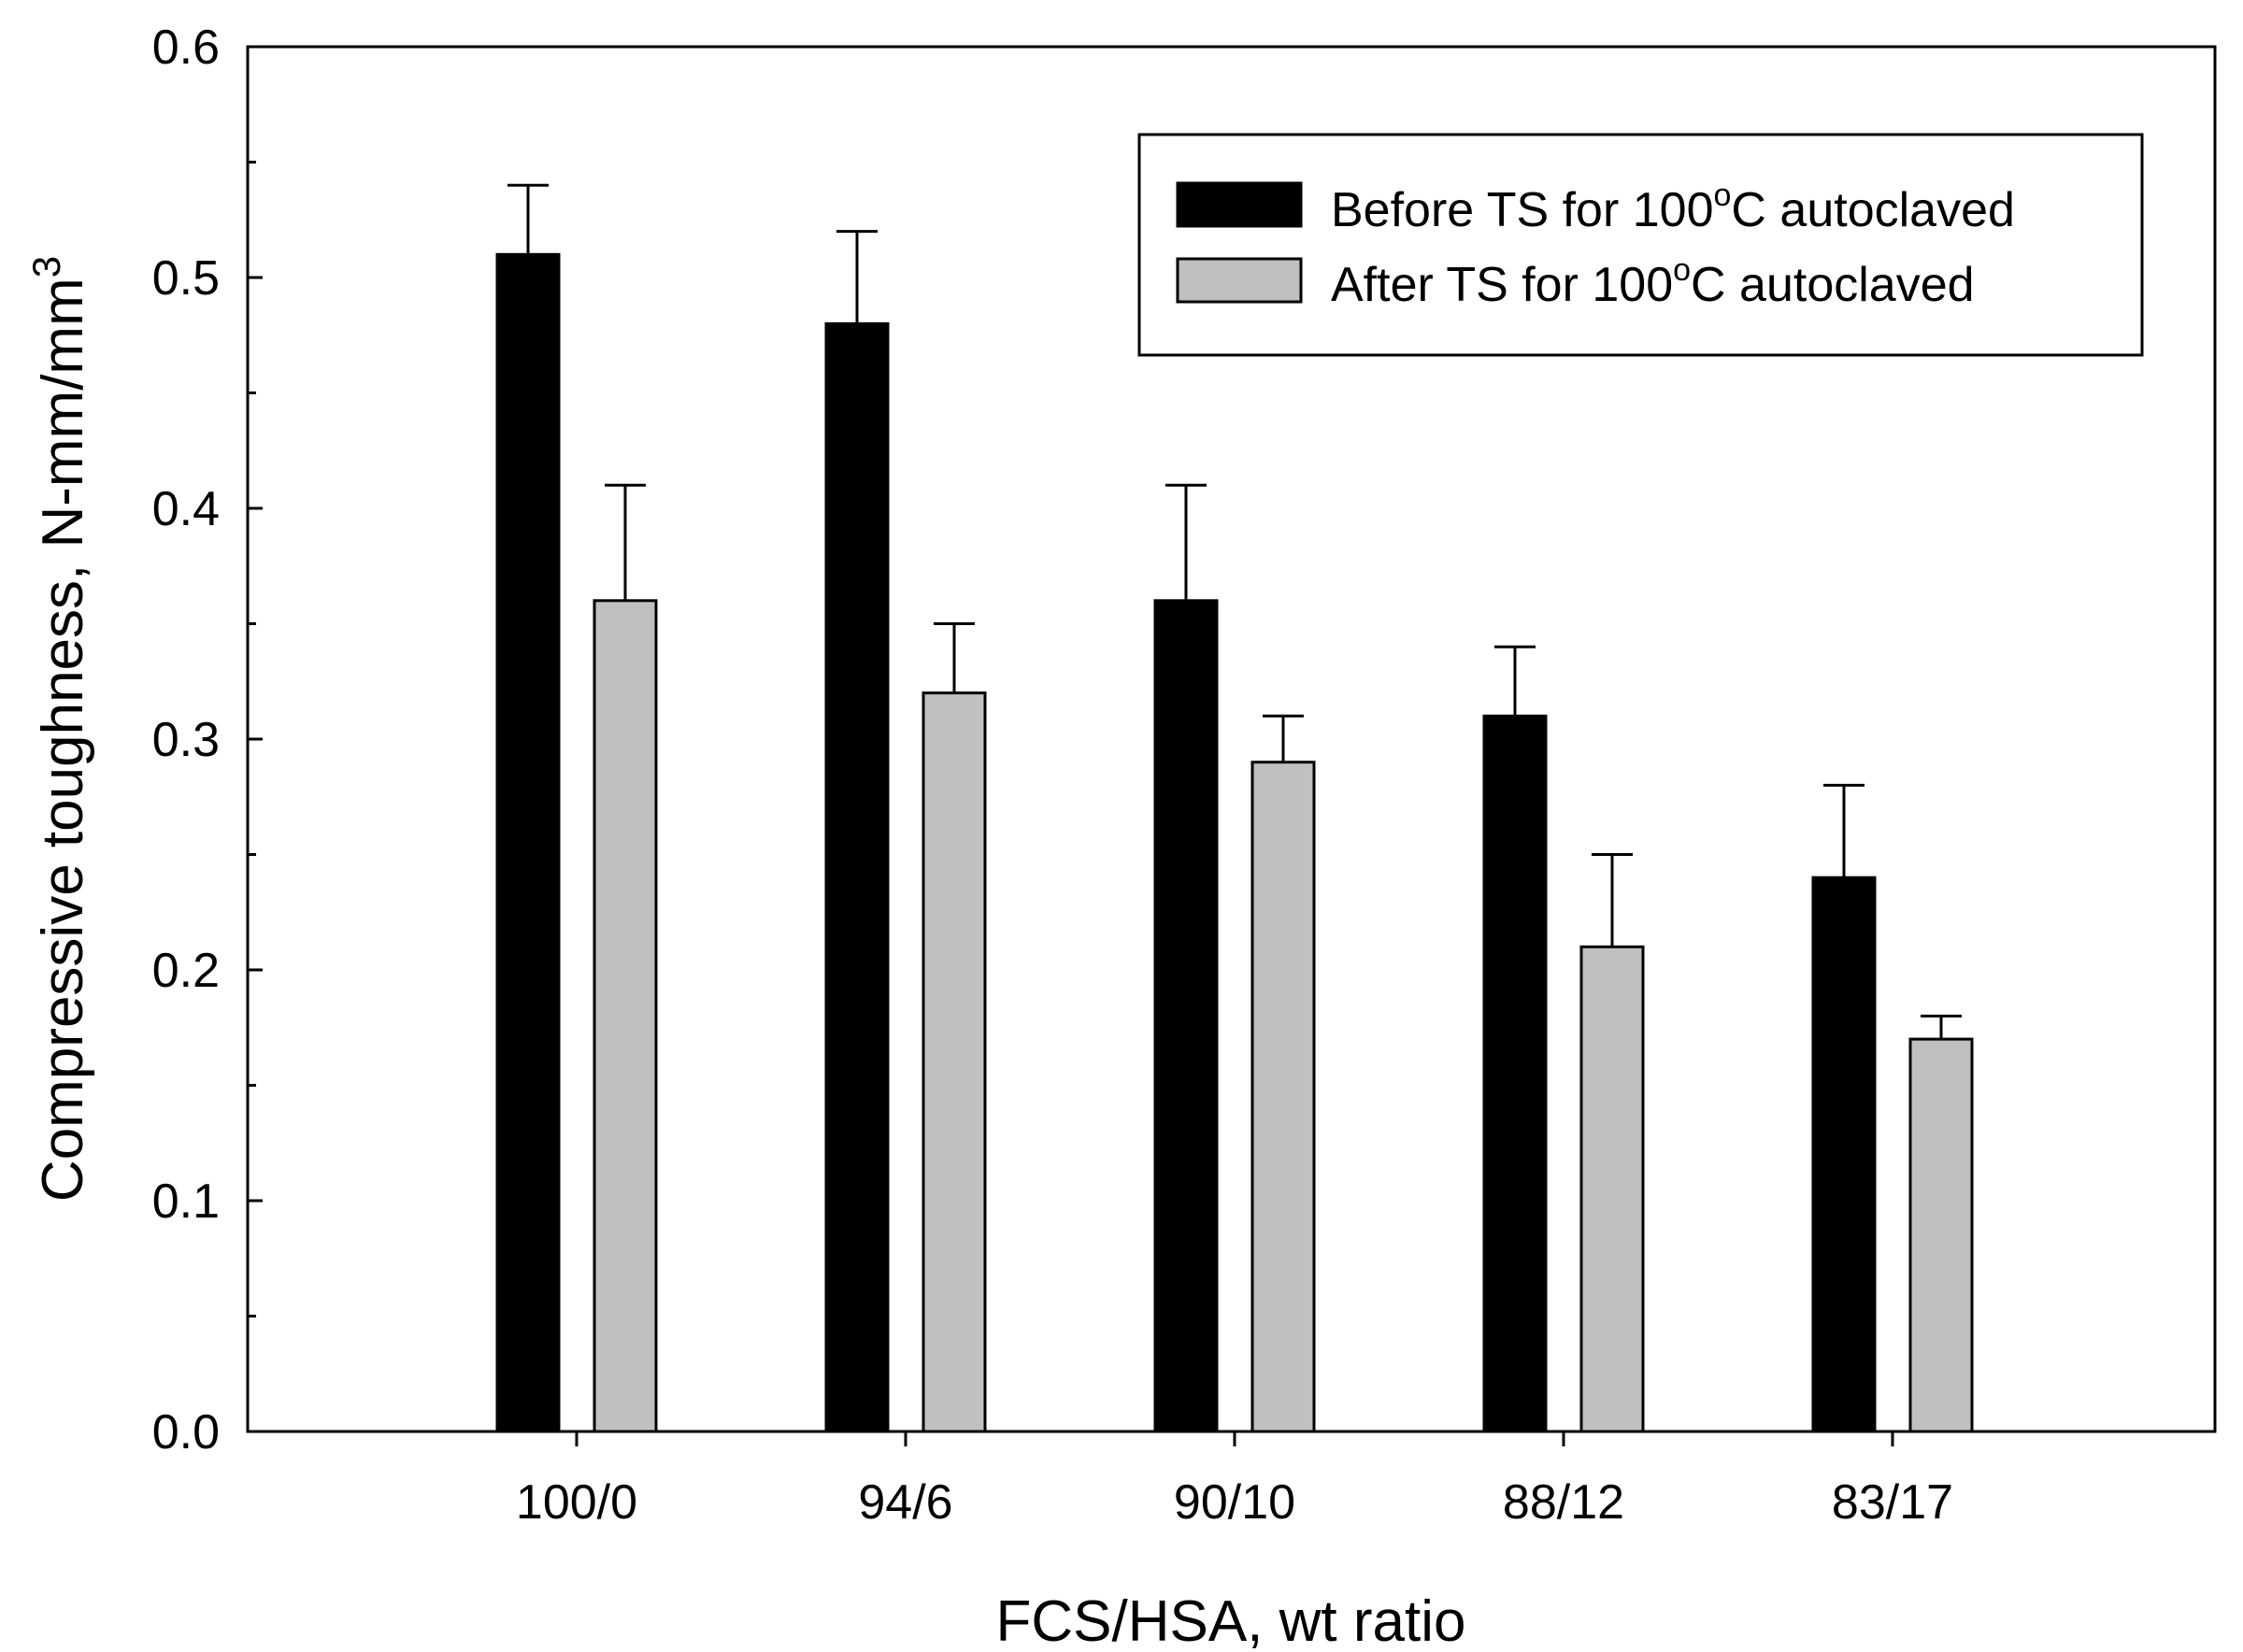  I want to click on legend-box, so click(1640, 245).